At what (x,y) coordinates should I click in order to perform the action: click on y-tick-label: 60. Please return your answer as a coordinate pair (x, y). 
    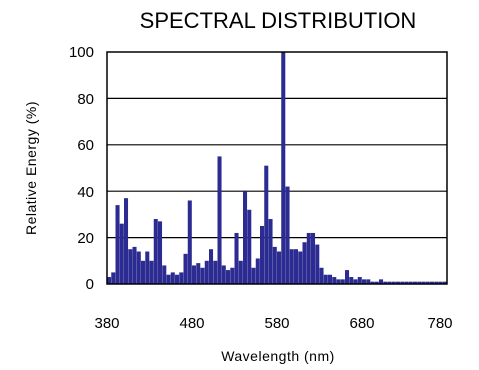
    Looking at the image, I should click on (85, 145).